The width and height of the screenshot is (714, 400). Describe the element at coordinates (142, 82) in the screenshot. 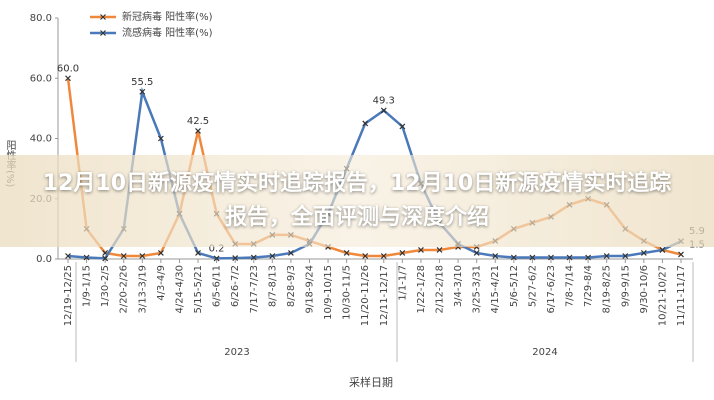

I see `data-label: 55.5` at that location.